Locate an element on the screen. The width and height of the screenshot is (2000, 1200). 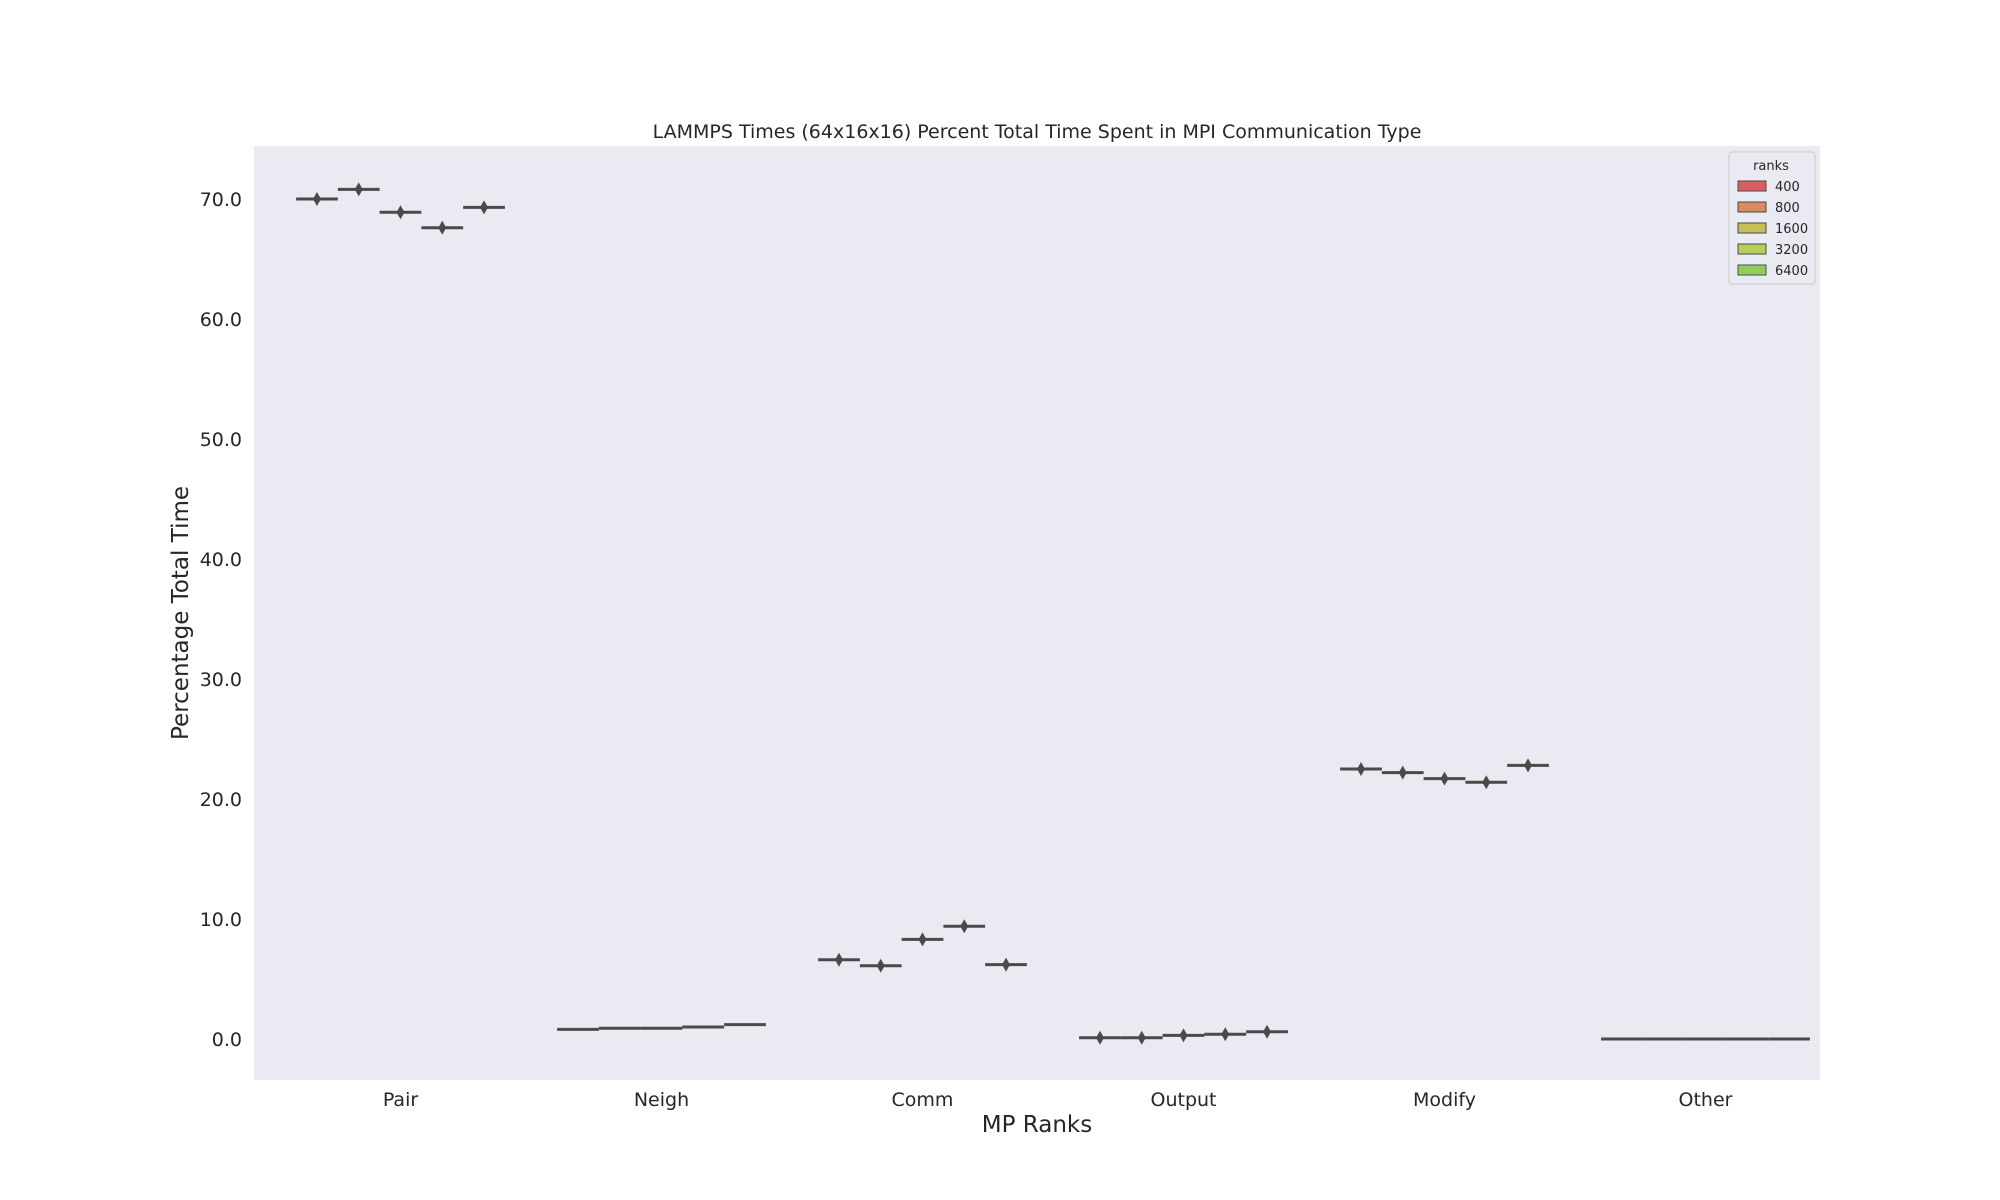
y-tick-label: 10.0 is located at coordinates (221, 920).